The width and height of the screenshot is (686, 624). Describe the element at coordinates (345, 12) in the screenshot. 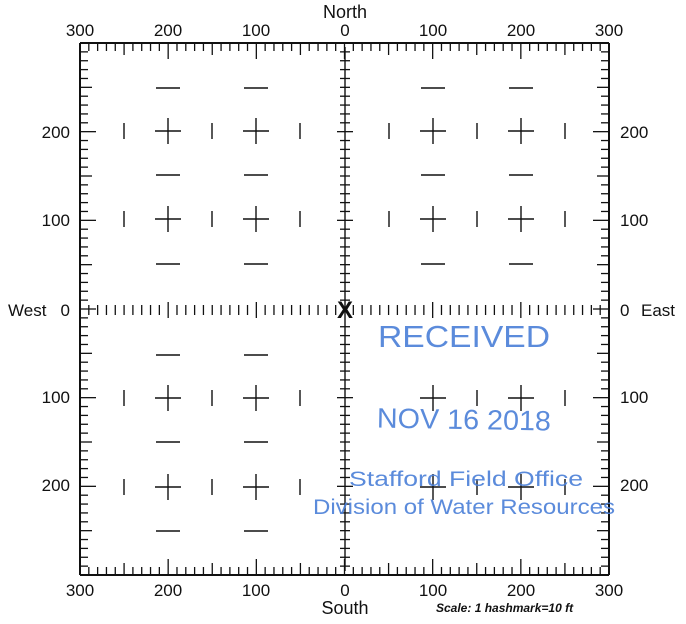

I see `north-label: North` at that location.